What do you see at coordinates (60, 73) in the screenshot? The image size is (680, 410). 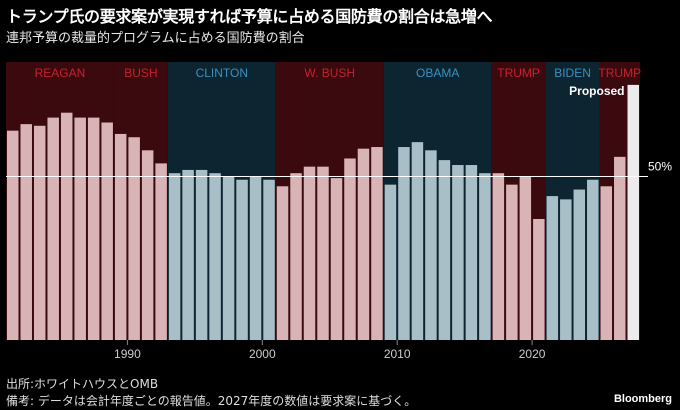 I see `administration-label: REAGAN` at bounding box center [60, 73].